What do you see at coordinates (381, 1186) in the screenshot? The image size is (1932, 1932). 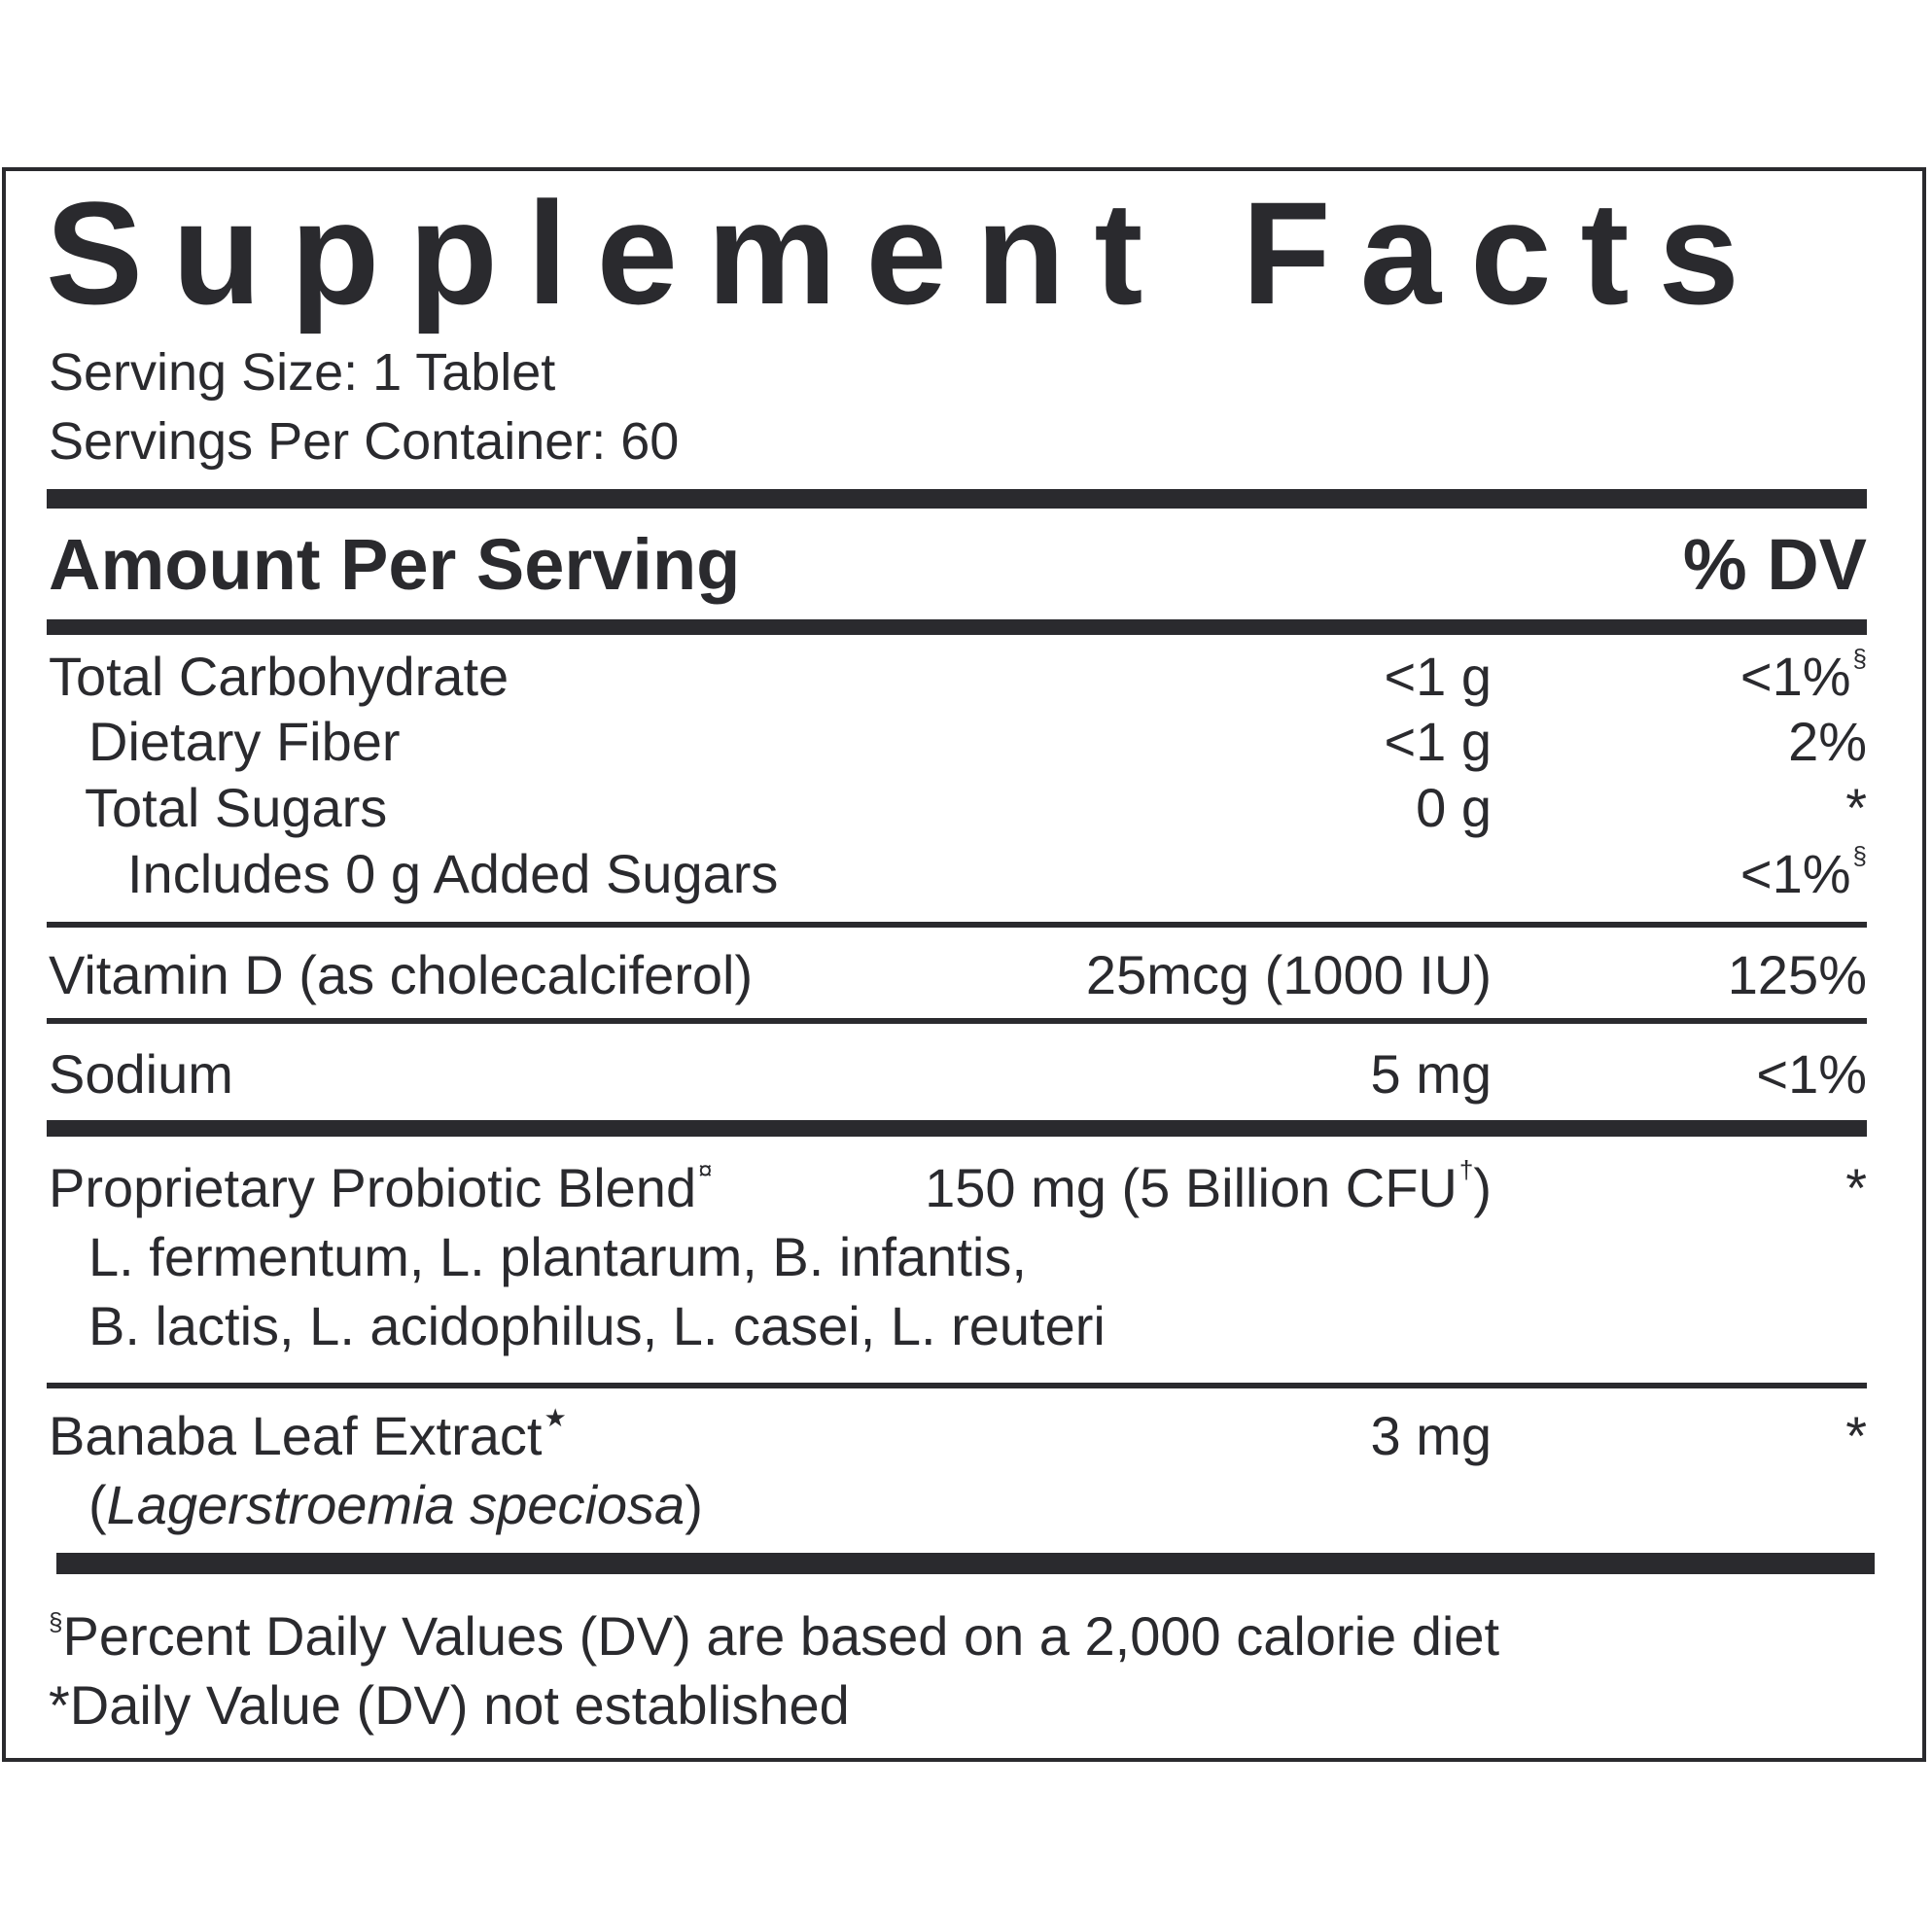 I see `nutrient-name: Proprietary Probiotic Blend¤` at bounding box center [381, 1186].